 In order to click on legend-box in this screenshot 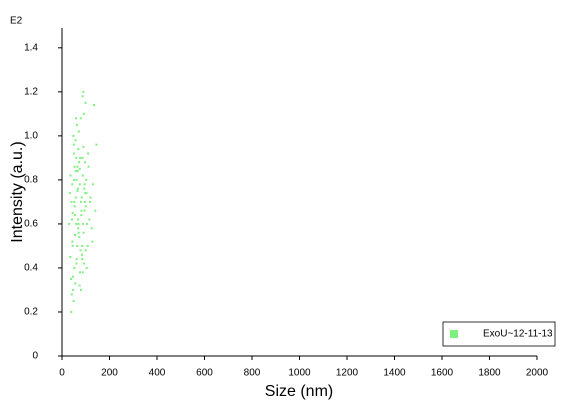, I will do `click(499, 334)`.